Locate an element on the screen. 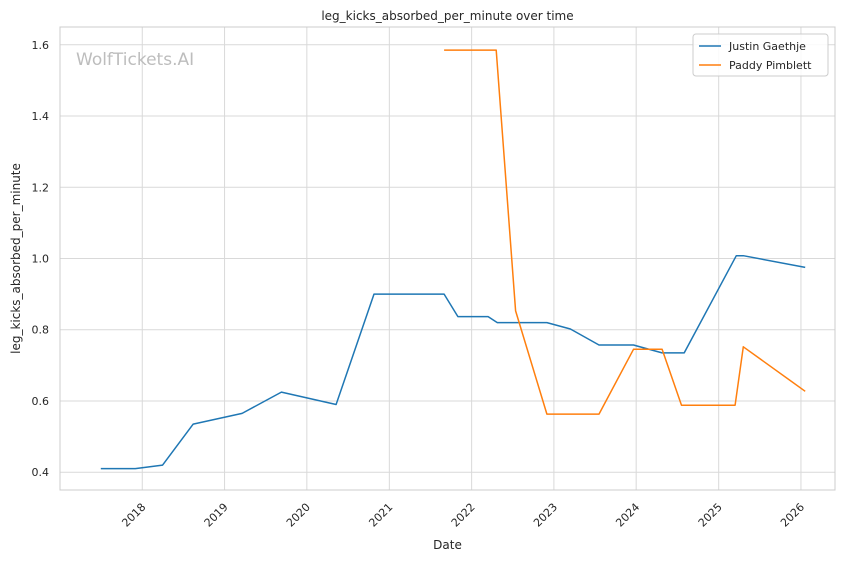 This screenshot has width=844, height=561. legend-label: Justin Gaethje is located at coordinates (767, 46).